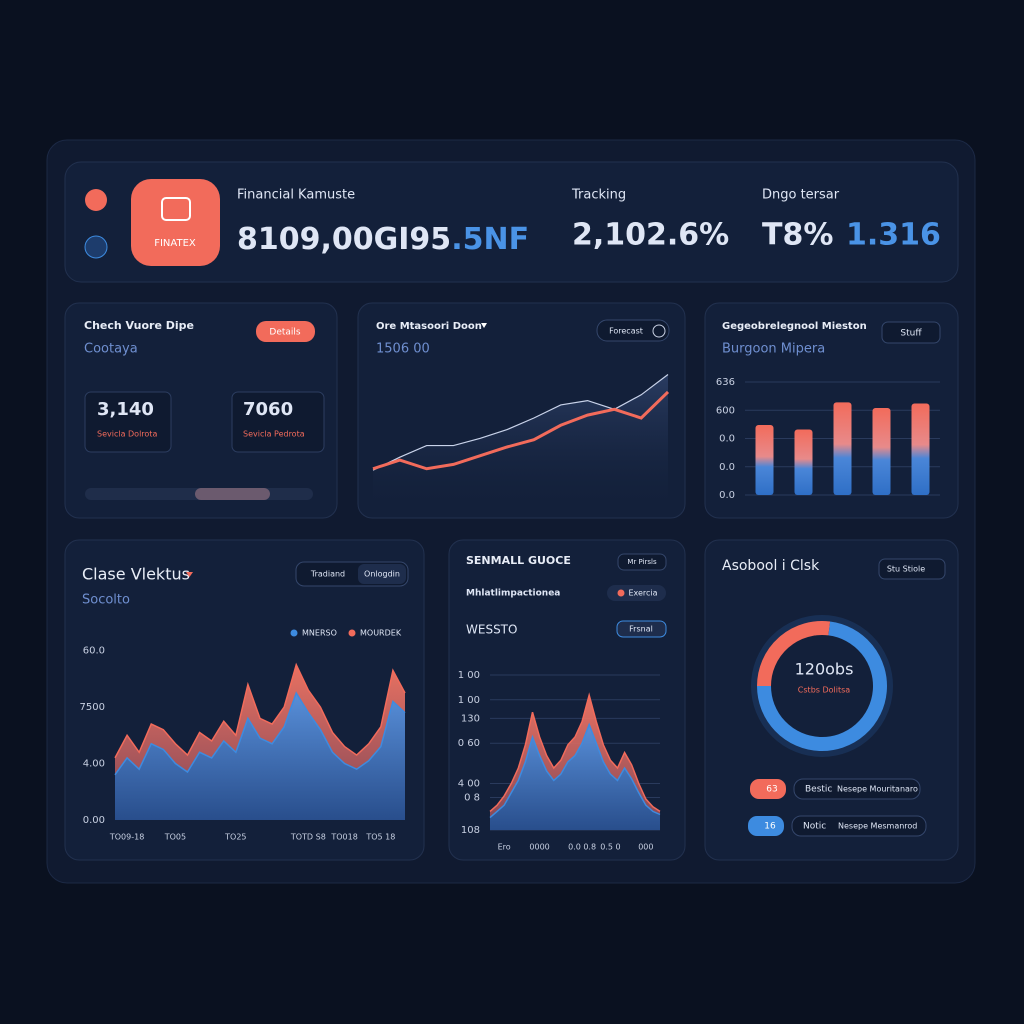  I want to click on tab: Onlogdin, so click(382, 574).